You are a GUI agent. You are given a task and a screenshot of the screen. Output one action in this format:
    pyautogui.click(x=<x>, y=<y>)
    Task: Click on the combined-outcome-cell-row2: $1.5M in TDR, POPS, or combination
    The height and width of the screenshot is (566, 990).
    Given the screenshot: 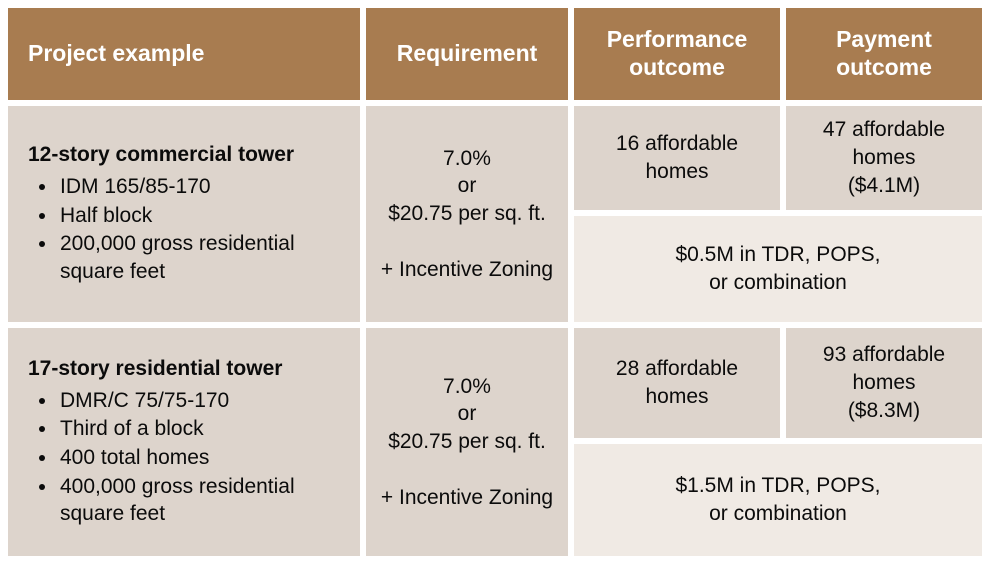 What is the action you would take?
    pyautogui.click(x=778, y=500)
    